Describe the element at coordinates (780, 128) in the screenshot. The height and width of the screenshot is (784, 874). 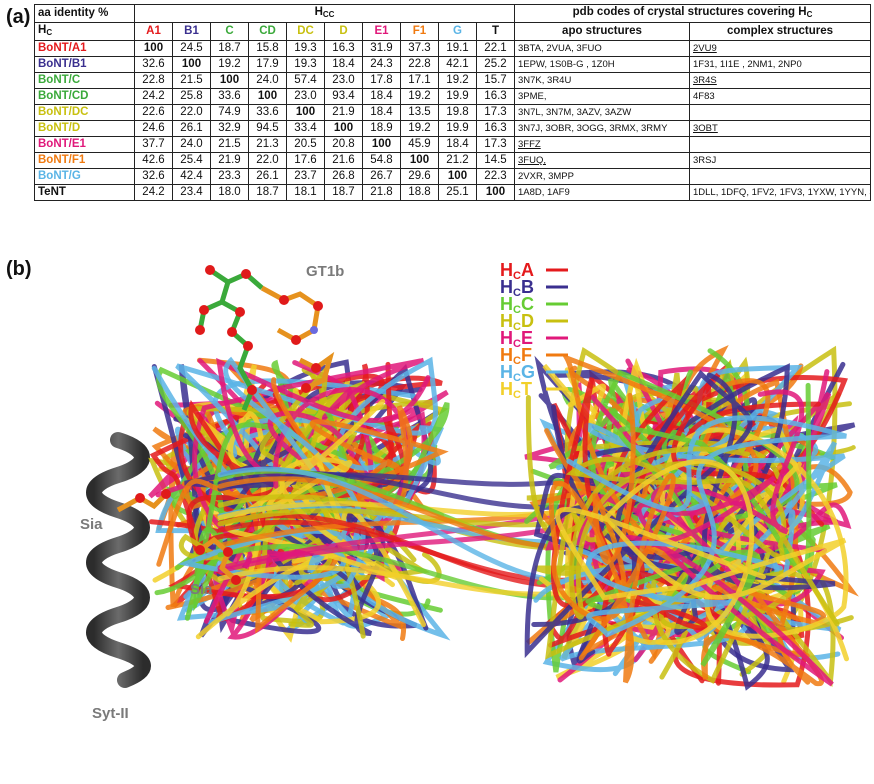
I see `complex-structures-cell: 3OBT` at that location.